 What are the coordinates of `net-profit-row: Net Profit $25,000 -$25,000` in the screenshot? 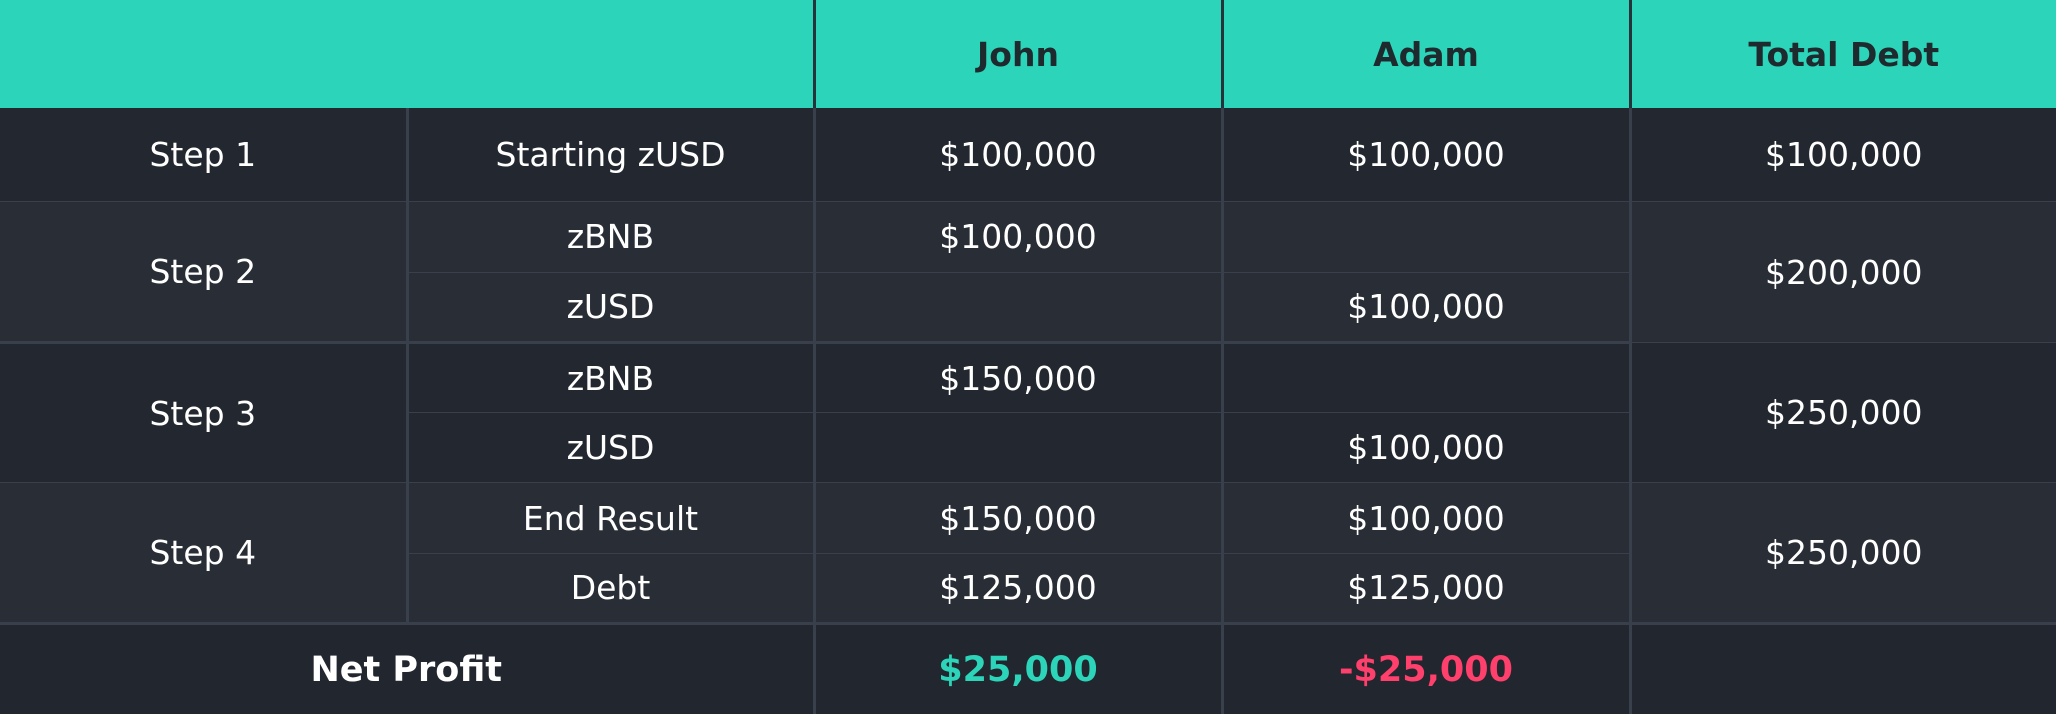 It's located at (1028, 668).